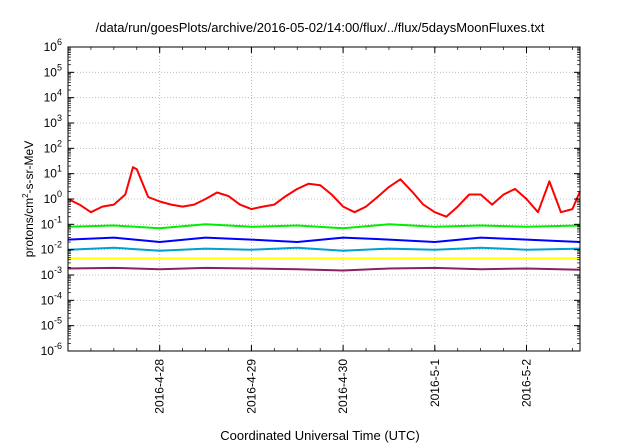 This screenshot has height=448, width=640. What do you see at coordinates (51, 324) in the screenshot?
I see `y-tick-label: 10⁻⁵` at bounding box center [51, 324].